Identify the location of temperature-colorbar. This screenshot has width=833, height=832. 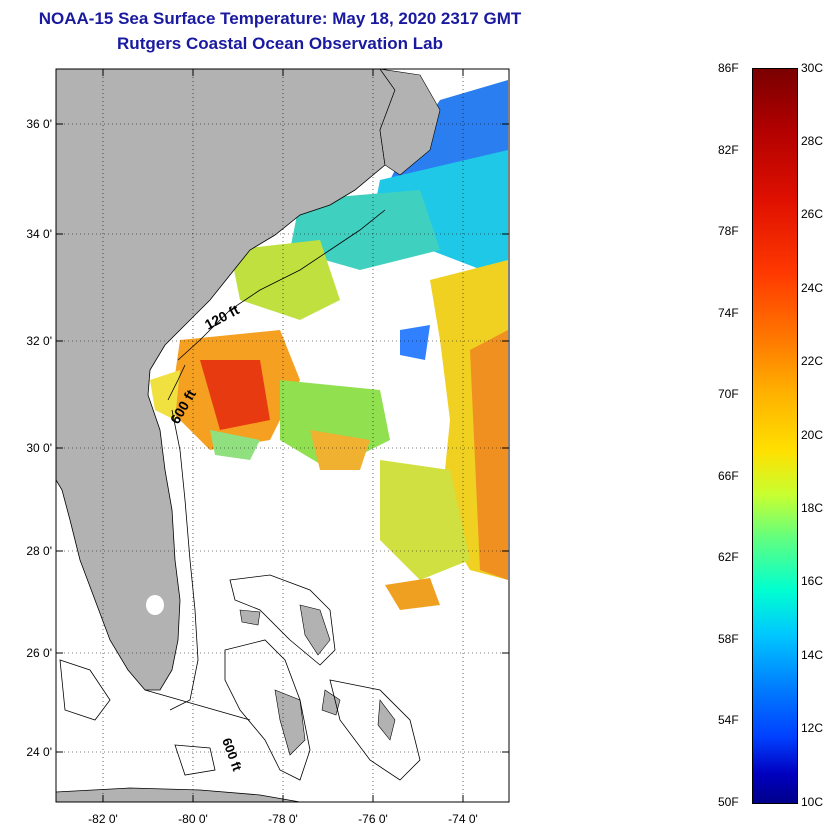
(775, 436).